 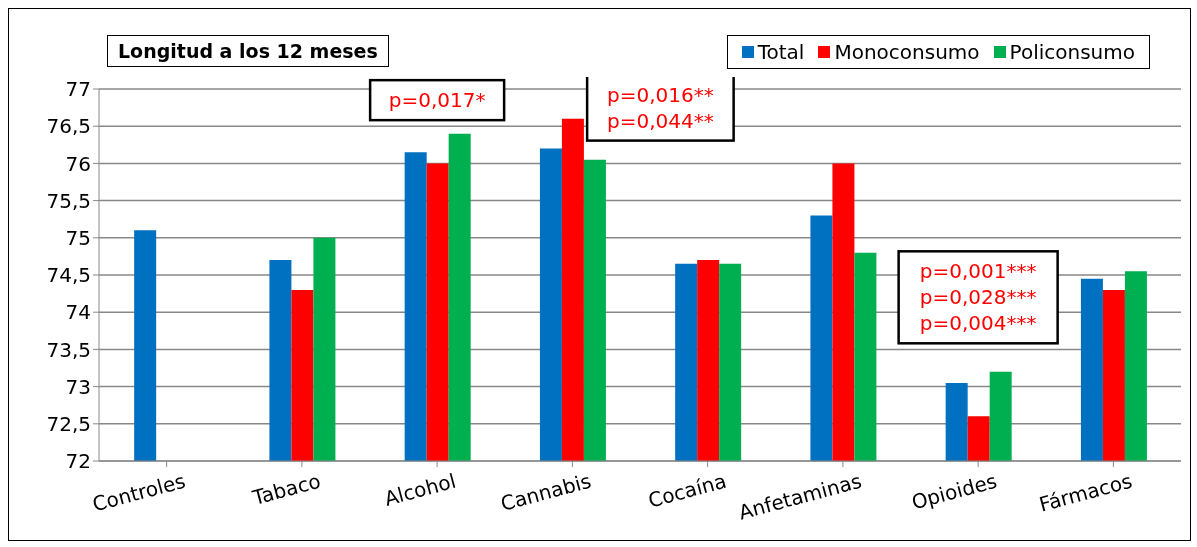 I want to click on legend-label: Monoconsumo, so click(x=906, y=52).